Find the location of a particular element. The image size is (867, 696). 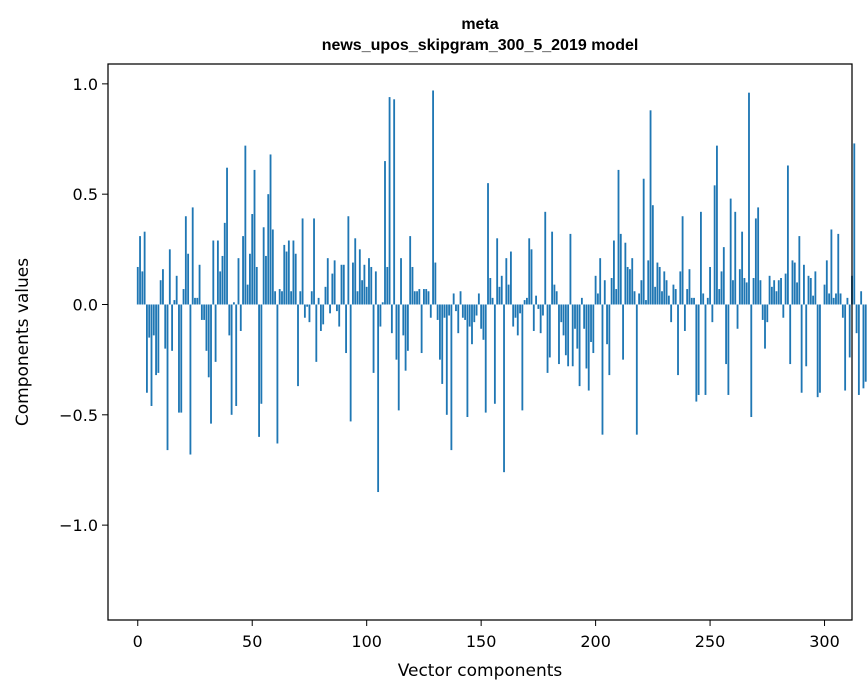

y-axis-label: Components values is located at coordinates (23, 342).